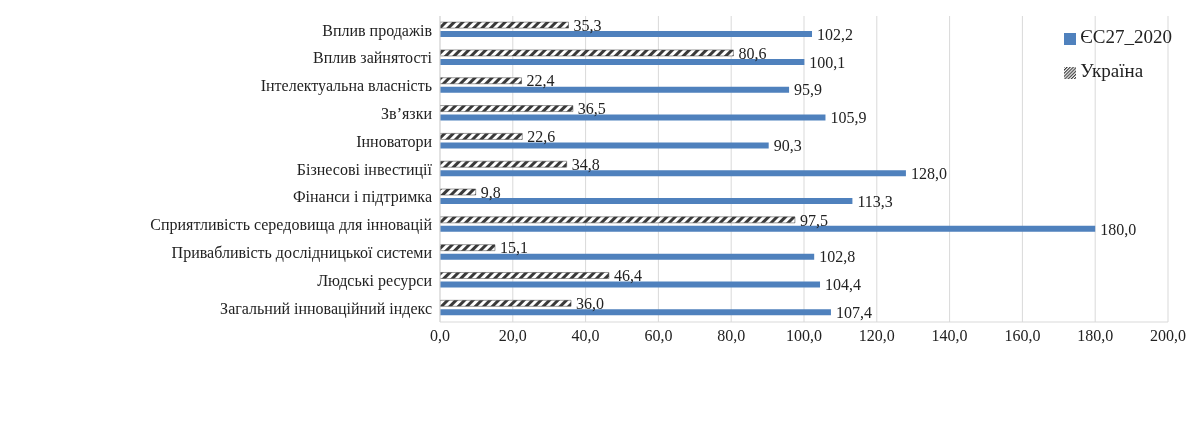 This screenshot has width=1200, height=432. What do you see at coordinates (375, 280) in the screenshot?
I see `y-tick-label: Людські ресурси` at bounding box center [375, 280].